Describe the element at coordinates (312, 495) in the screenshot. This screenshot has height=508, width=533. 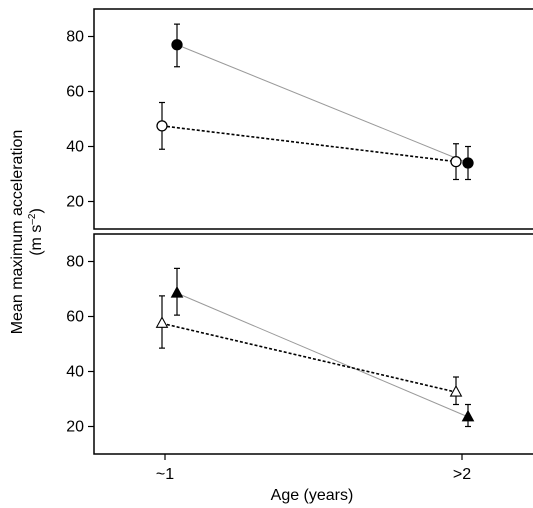
I see `x-axis-label: Age (years)` at that location.